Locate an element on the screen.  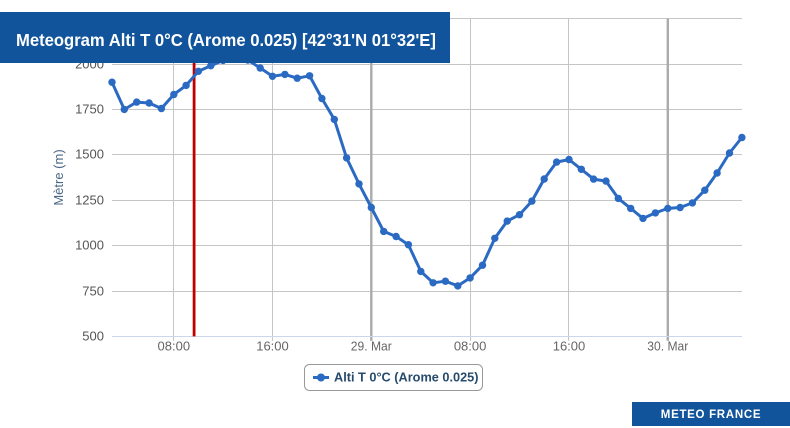
svg-text: 500 is located at coordinates (93, 336).